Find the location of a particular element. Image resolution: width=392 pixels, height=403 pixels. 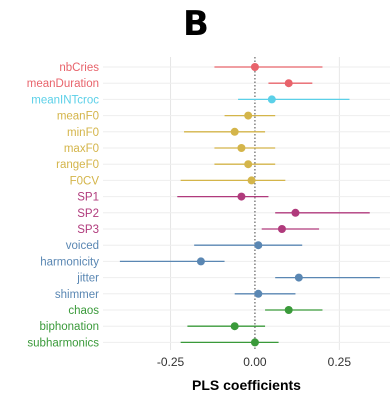

x-tick-label-1: 0.00 is located at coordinates (255, 362).